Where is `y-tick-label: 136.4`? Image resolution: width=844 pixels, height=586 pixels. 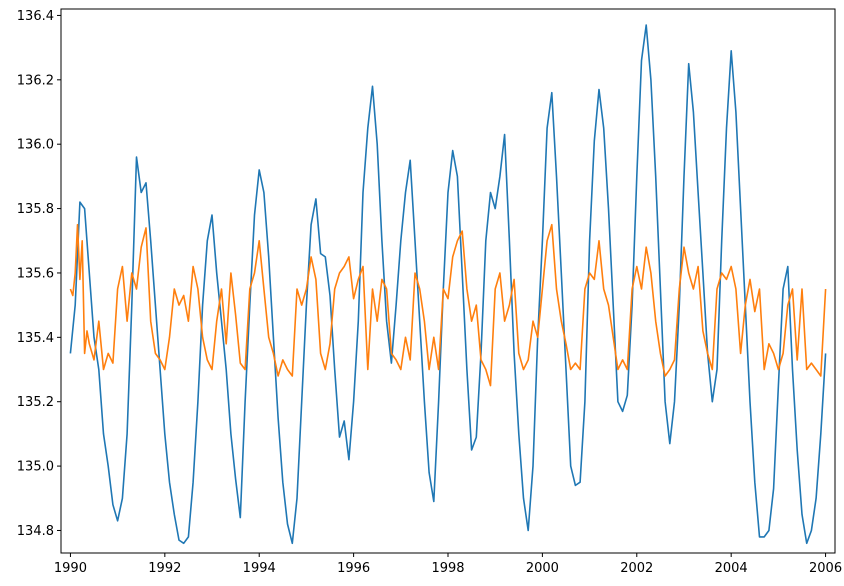 y-tick-label: 136.4 is located at coordinates (35, 16).